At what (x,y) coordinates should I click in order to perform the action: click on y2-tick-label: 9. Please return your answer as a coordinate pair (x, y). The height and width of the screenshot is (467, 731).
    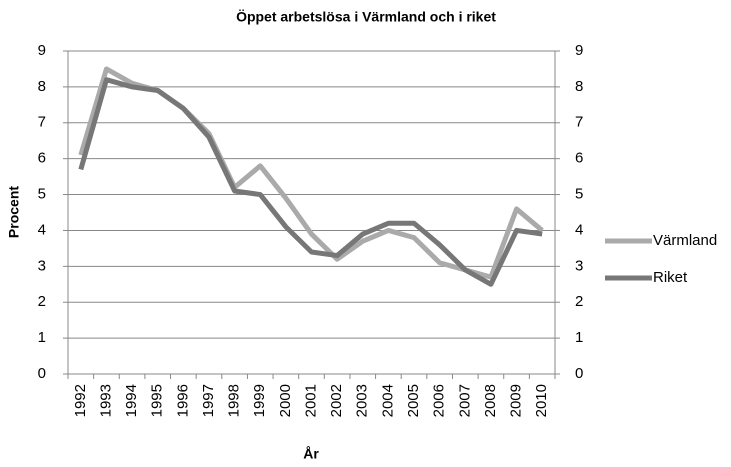
    Looking at the image, I should click on (579, 50).